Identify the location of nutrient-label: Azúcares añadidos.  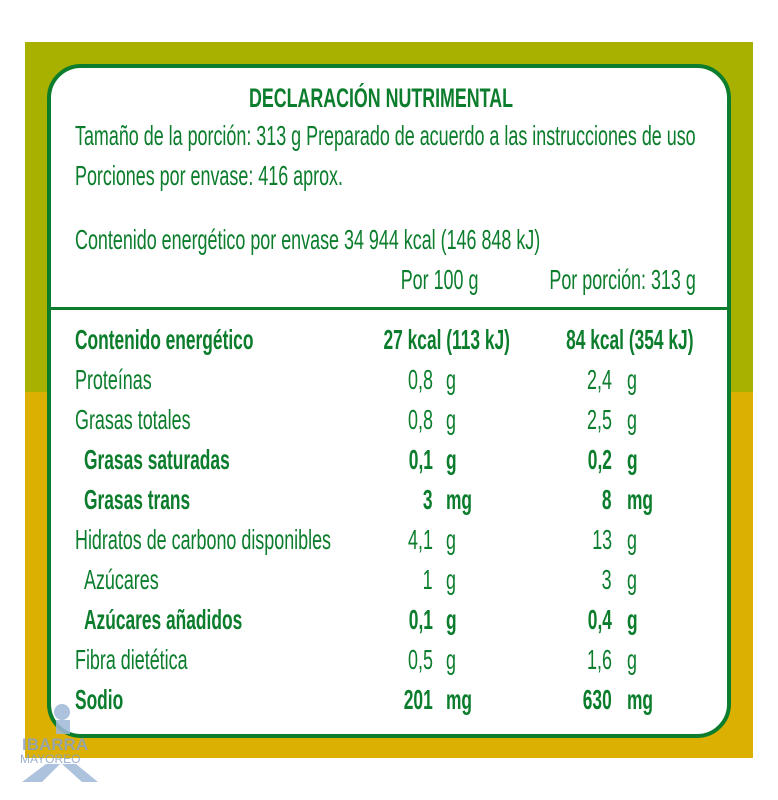
(163, 619).